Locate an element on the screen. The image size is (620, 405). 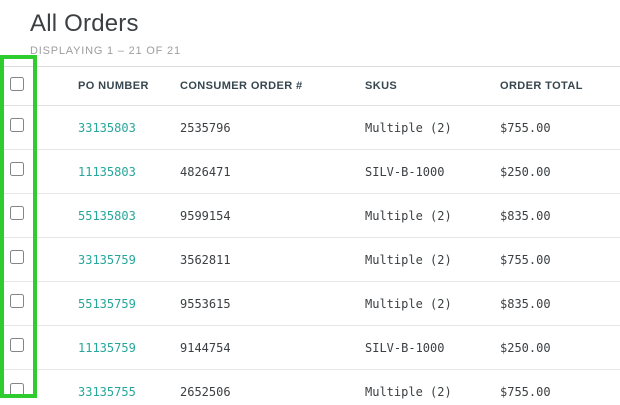
column-header-skus: SKUS is located at coordinates (381, 86).